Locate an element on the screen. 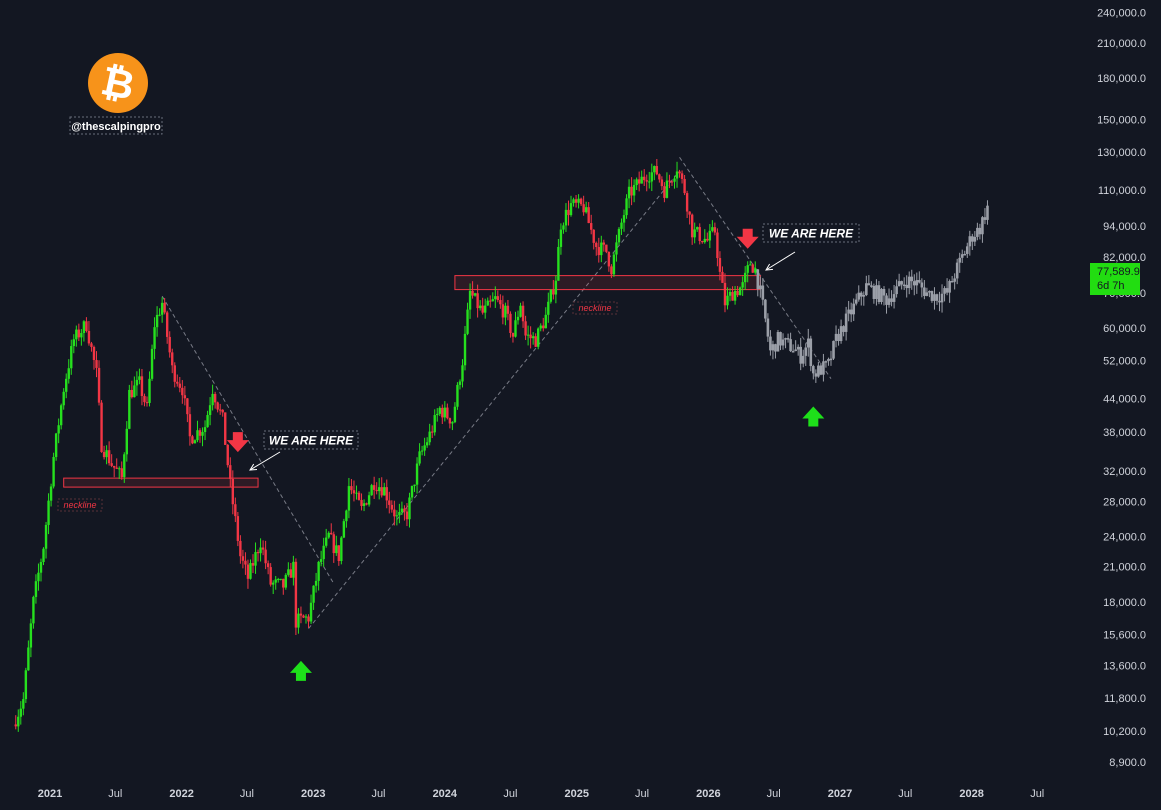 The image size is (1161, 810). y-tick-label: 18,000.0 is located at coordinates (1124, 603).